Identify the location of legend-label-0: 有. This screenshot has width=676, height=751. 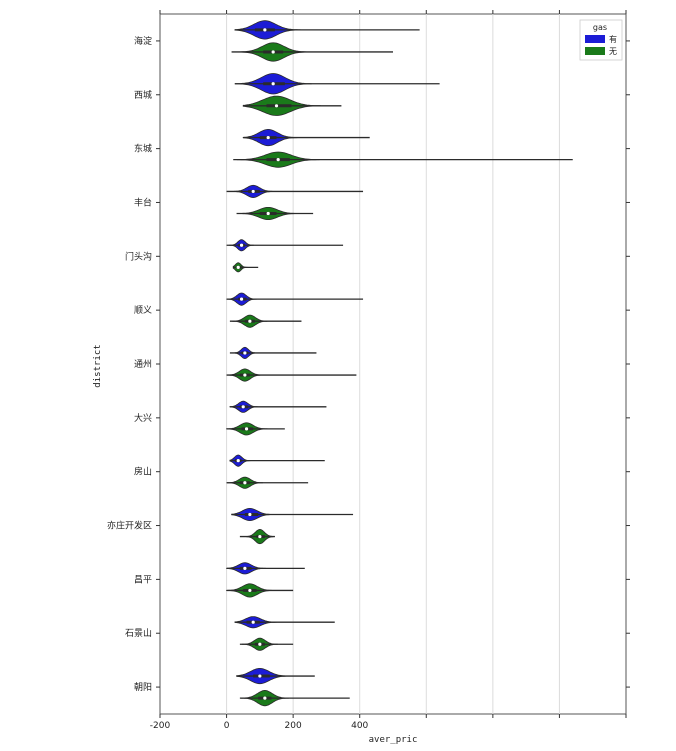
(613, 39).